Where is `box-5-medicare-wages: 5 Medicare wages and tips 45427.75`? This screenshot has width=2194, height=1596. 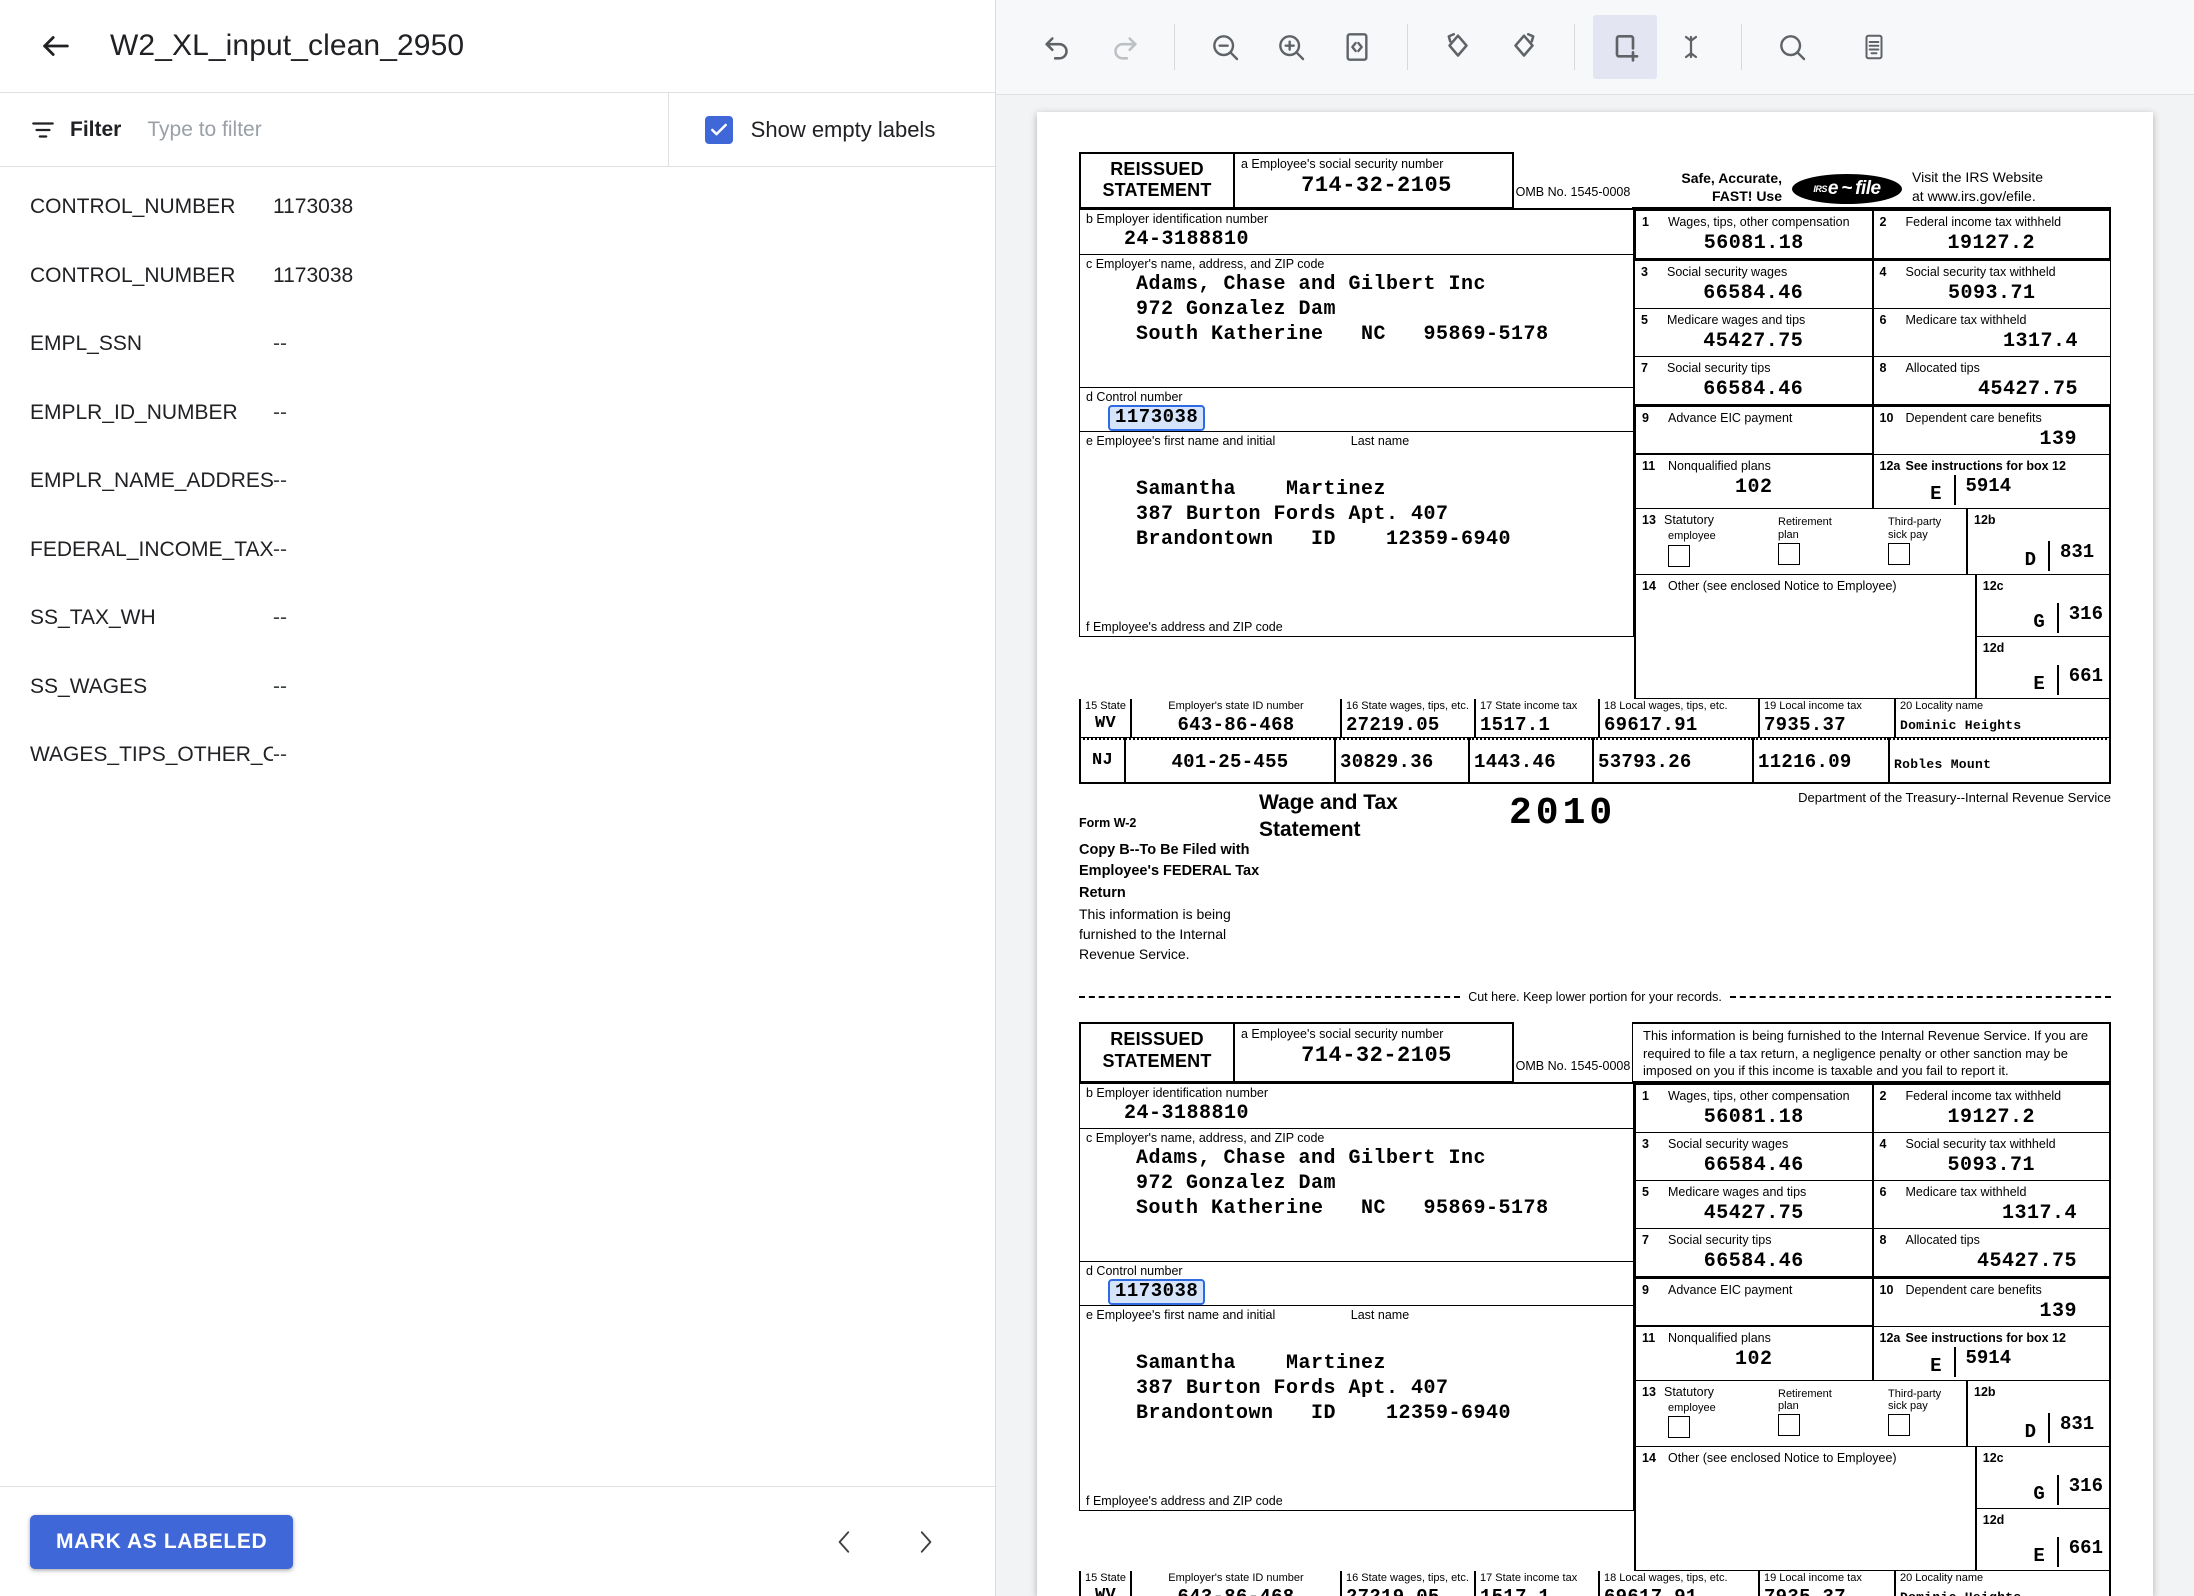
box-5-medicare-wages: 5 Medicare wages and tips 45427.75 is located at coordinates (1753, 333).